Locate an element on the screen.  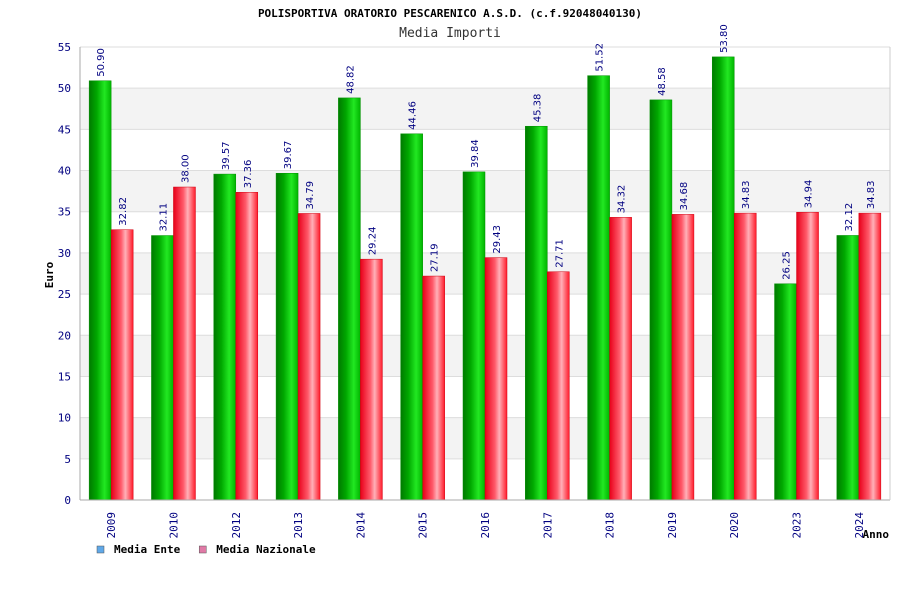
bar-value-label: 34.68 is located at coordinates (684, 196).